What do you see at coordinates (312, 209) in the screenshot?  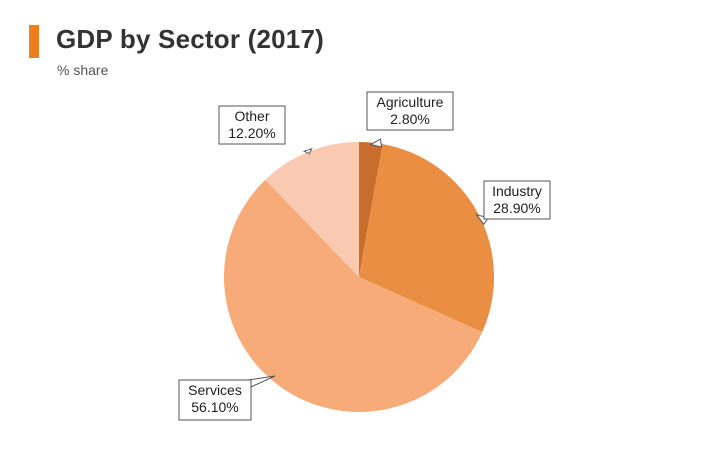 I see `pie-slice-other` at bounding box center [312, 209].